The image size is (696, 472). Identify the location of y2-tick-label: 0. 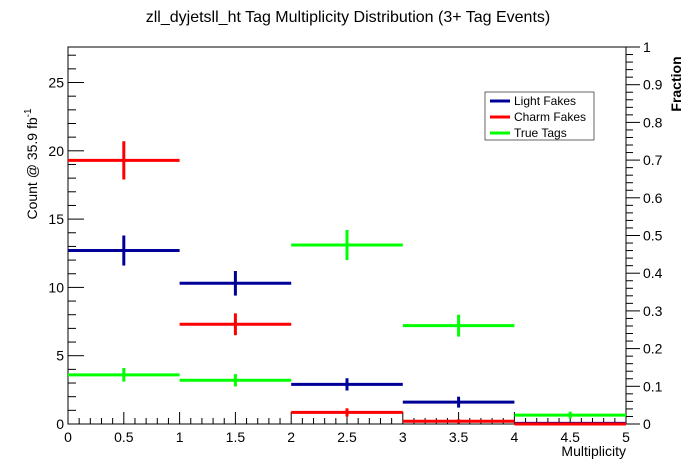
(647, 424).